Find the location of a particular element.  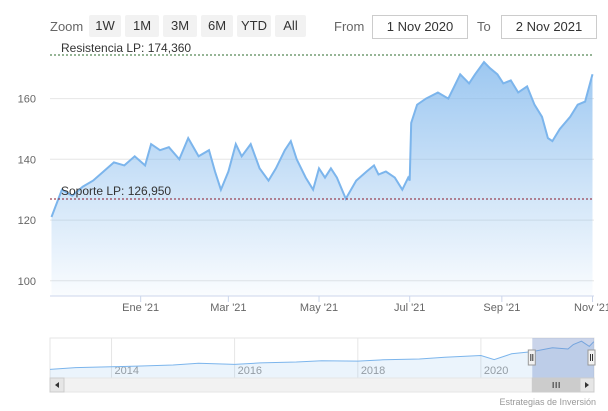

y-tick-label: 160 is located at coordinates (27, 100).